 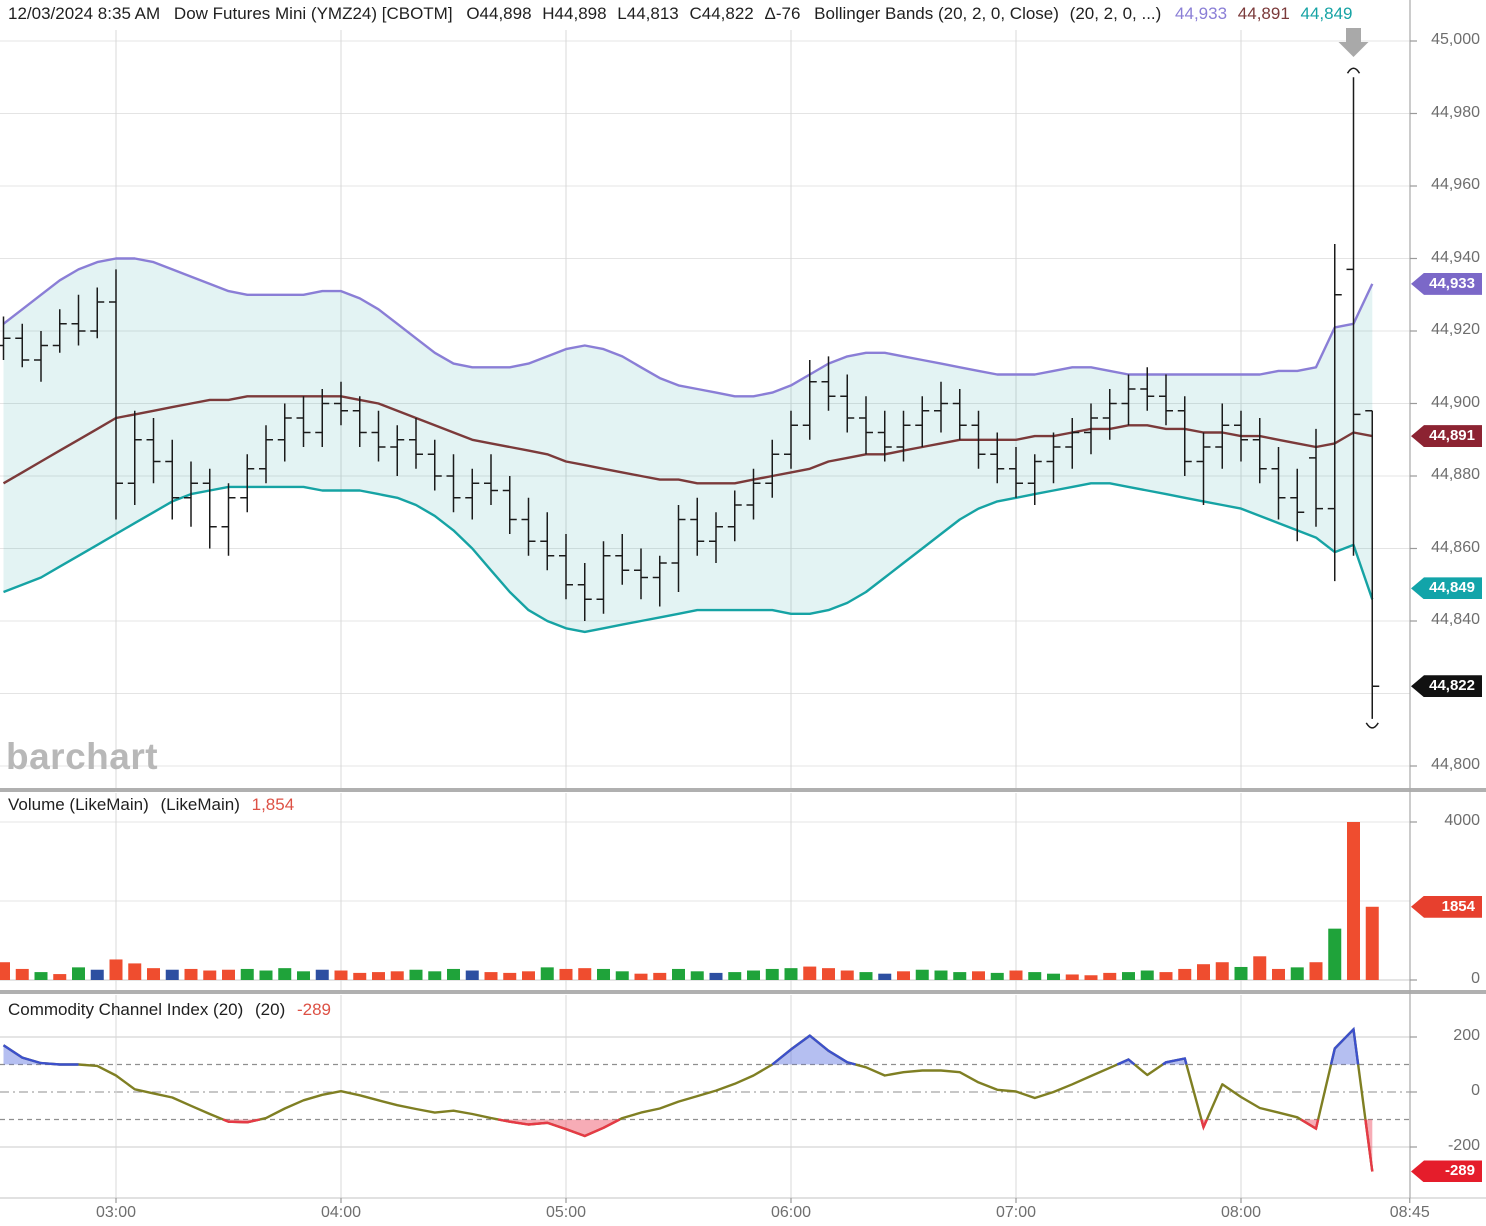 I want to click on header-low: L44,813, so click(x=648, y=13).